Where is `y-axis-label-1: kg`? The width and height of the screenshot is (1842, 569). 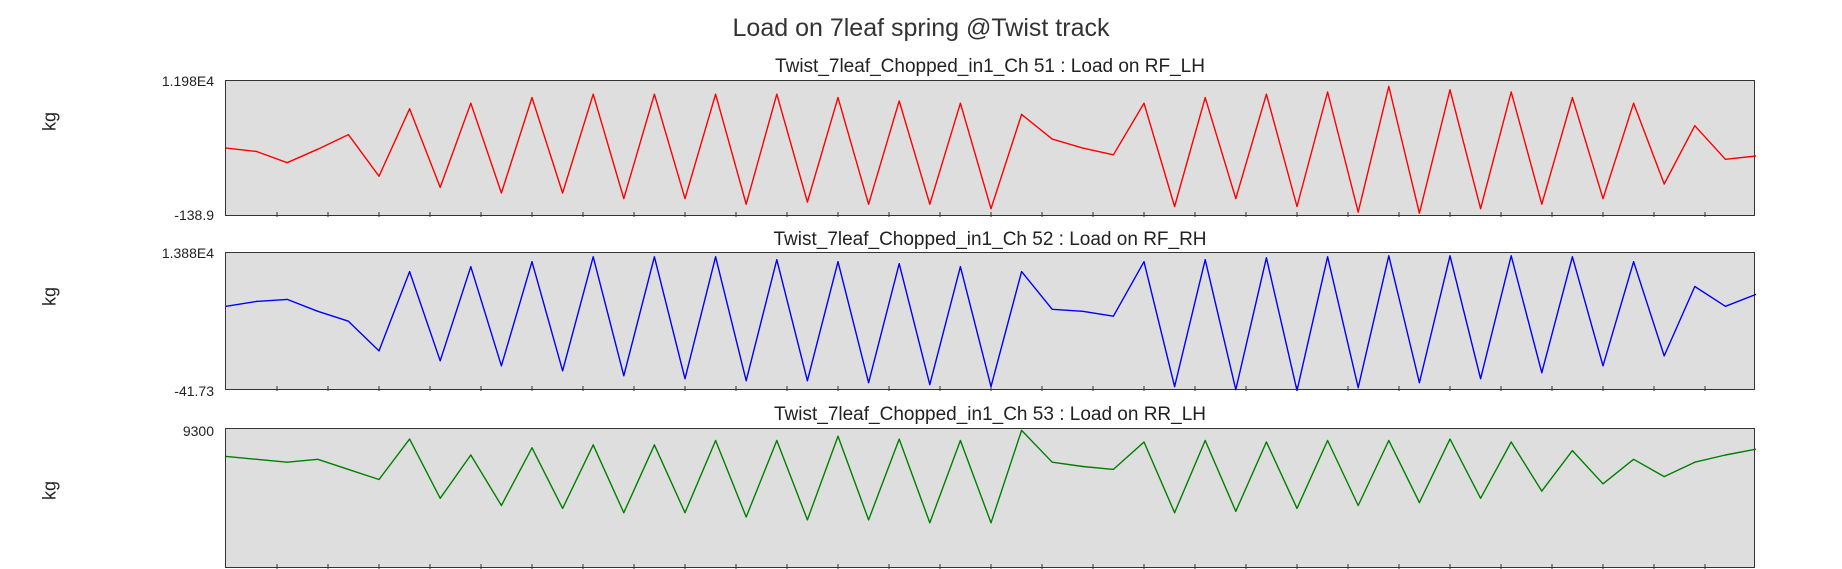
y-axis-label-1: kg is located at coordinates (49, 122).